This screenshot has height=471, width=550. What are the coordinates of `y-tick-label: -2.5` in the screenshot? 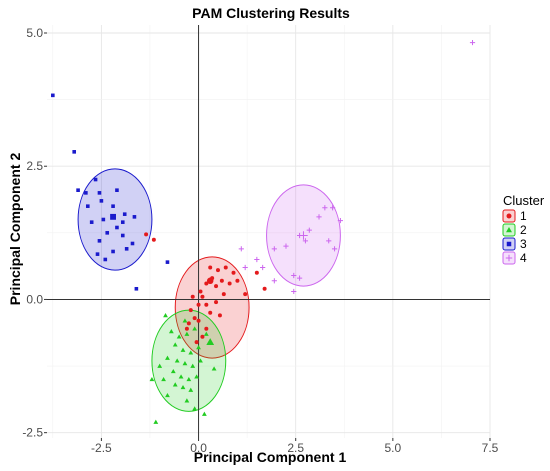 It's located at (32, 433).